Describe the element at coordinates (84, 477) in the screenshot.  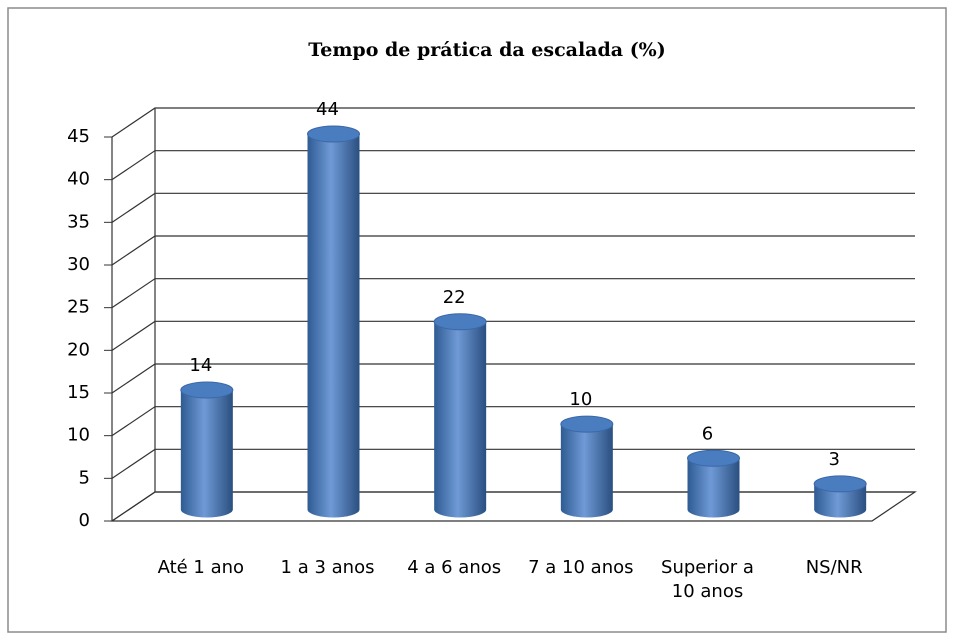
I see `y-tick-label: 5` at that location.